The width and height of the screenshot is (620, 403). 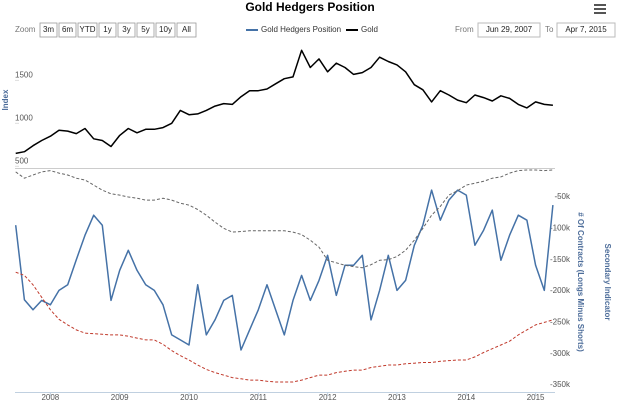 What do you see at coordinates (607, 282) in the screenshot?
I see `secondary-axis-title: Secondary Indicator` at bounding box center [607, 282].